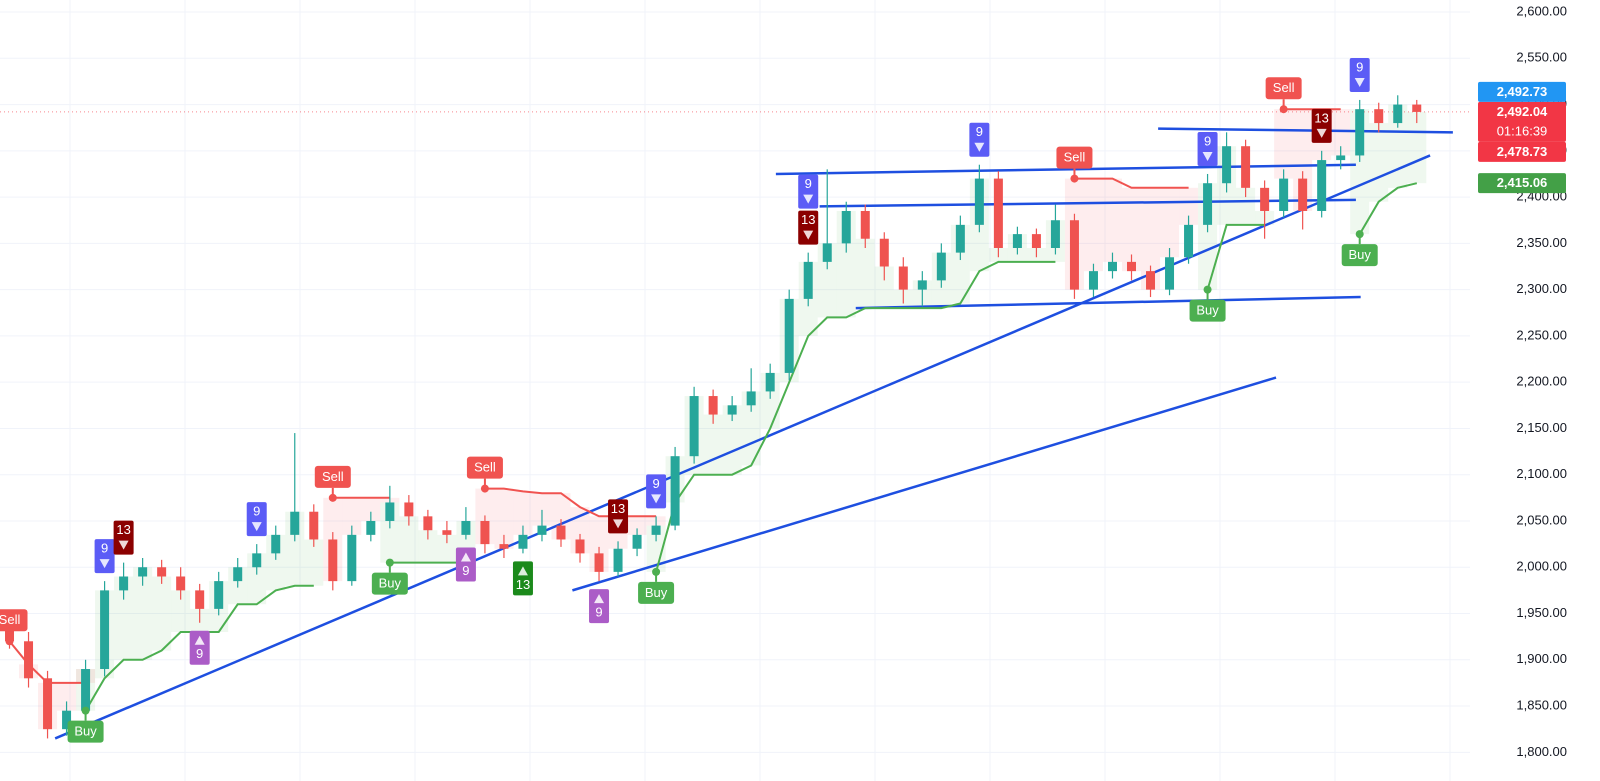  What do you see at coordinates (1541, 381) in the screenshot?
I see `y-tick-label: 2,200.00` at bounding box center [1541, 381].